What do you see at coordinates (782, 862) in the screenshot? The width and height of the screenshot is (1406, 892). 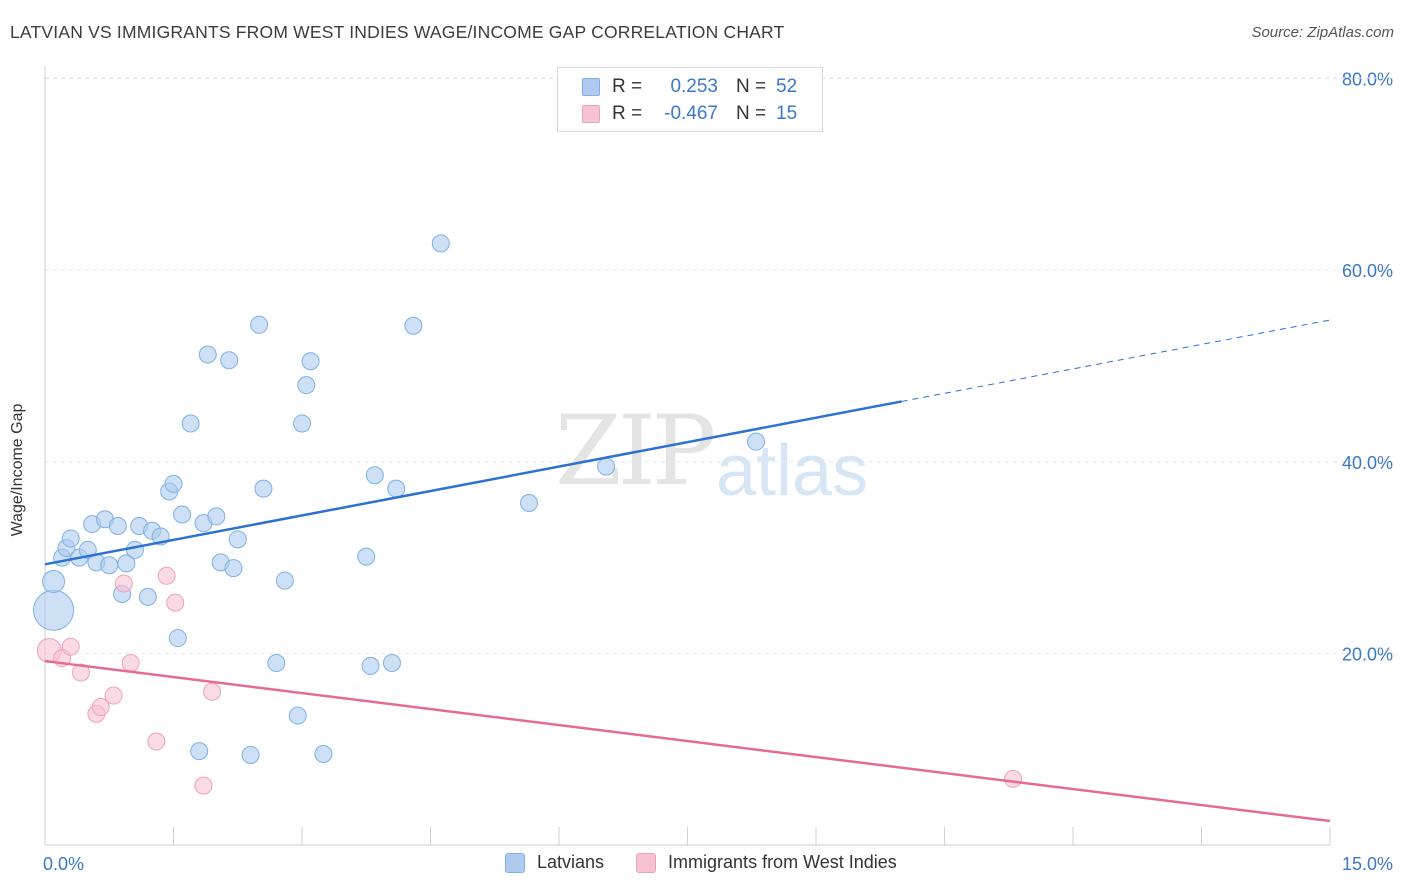 I see `legend-label-west-indies: Immigrants from West Indies` at bounding box center [782, 862].